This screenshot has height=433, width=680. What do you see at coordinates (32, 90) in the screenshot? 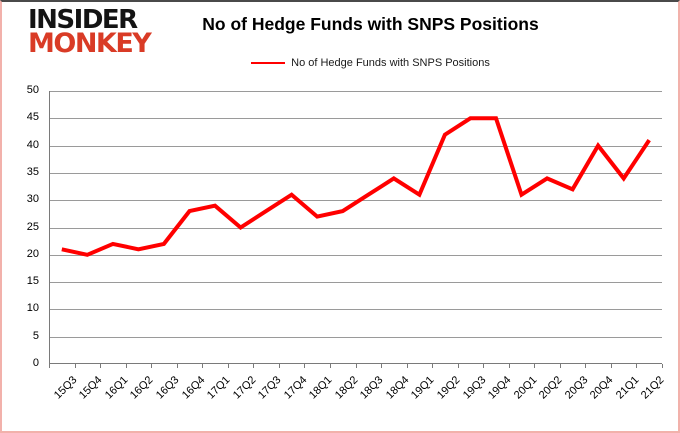
I see `y-axis-tick-label: 50` at bounding box center [32, 90].